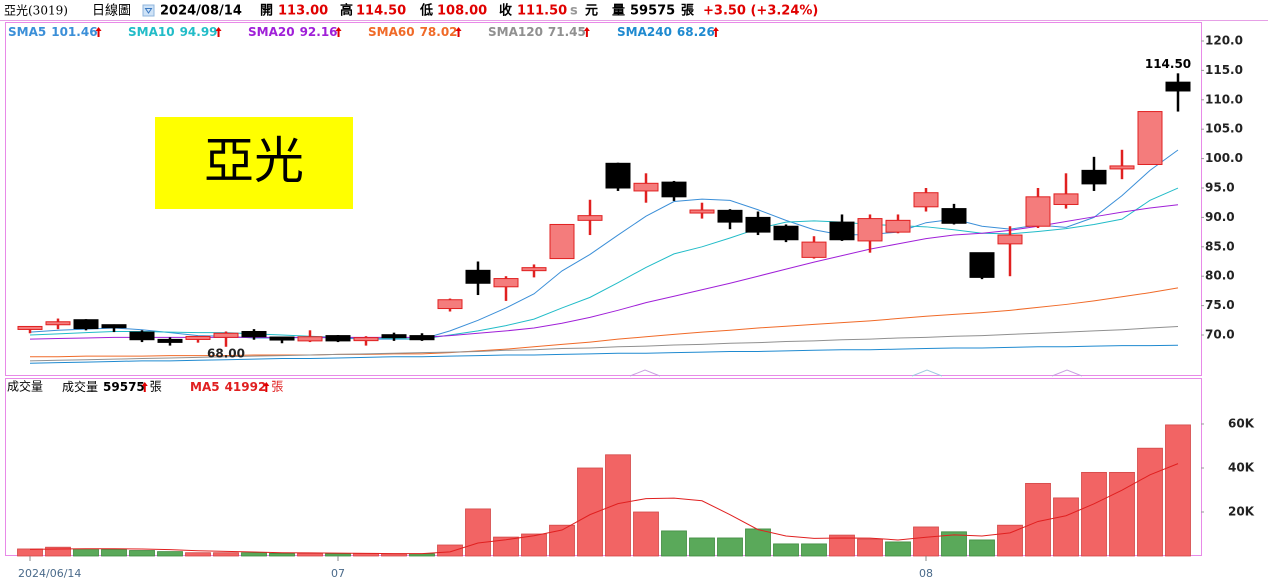 Image resolution: width=1268 pixels, height=582 pixels. What do you see at coordinates (439, 32) in the screenshot?
I see `legend-value: 78.02` at bounding box center [439, 32].